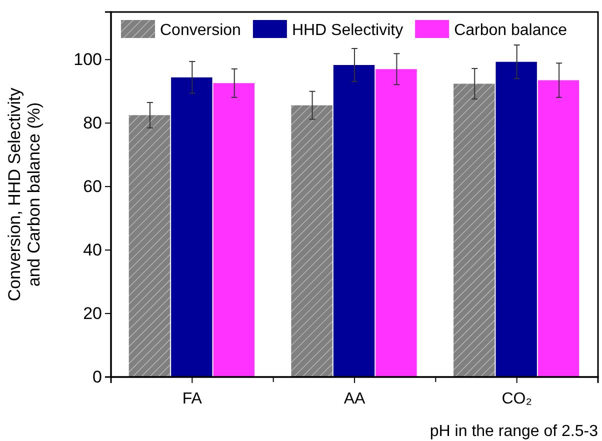  Describe the element at coordinates (514, 431) in the screenshot. I see `x-axis-title: pH in the range of 2.5-3` at that location.